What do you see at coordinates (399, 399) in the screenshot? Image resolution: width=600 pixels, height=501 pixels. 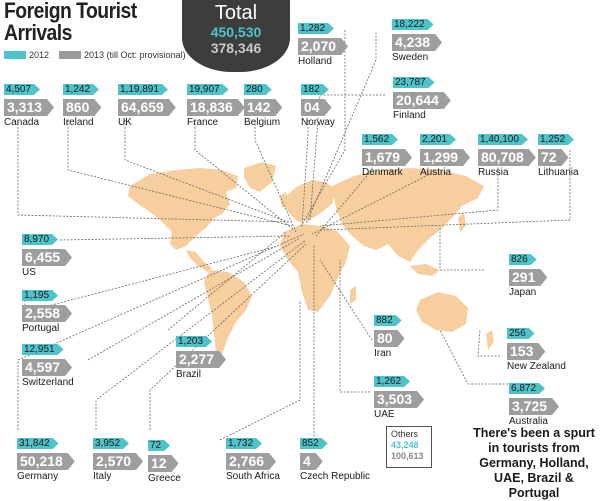 I see `value-2013: 3,503` at bounding box center [399, 399].